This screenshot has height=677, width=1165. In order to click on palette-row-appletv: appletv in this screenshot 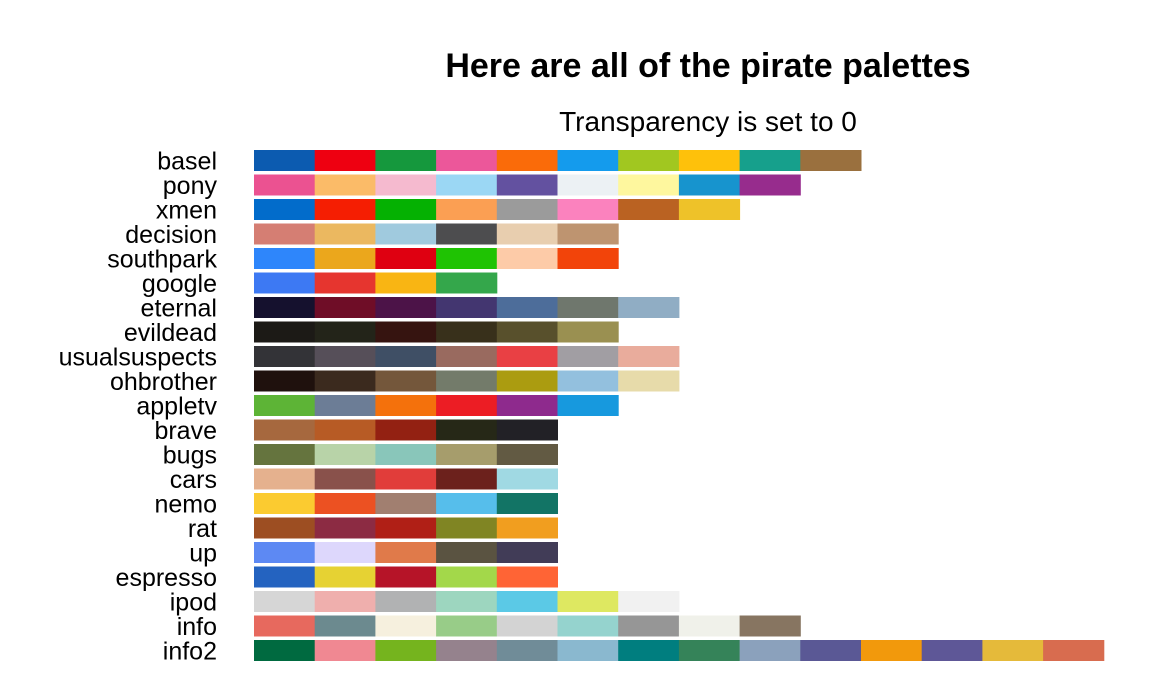, I will do `click(377, 407)`.